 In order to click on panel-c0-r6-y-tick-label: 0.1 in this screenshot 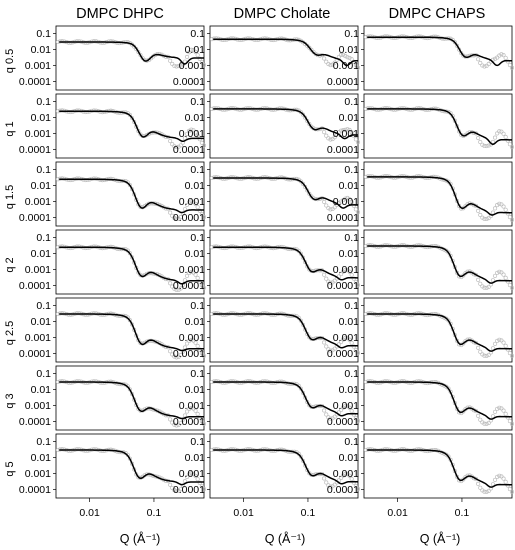, I will do `click(43, 442)`.